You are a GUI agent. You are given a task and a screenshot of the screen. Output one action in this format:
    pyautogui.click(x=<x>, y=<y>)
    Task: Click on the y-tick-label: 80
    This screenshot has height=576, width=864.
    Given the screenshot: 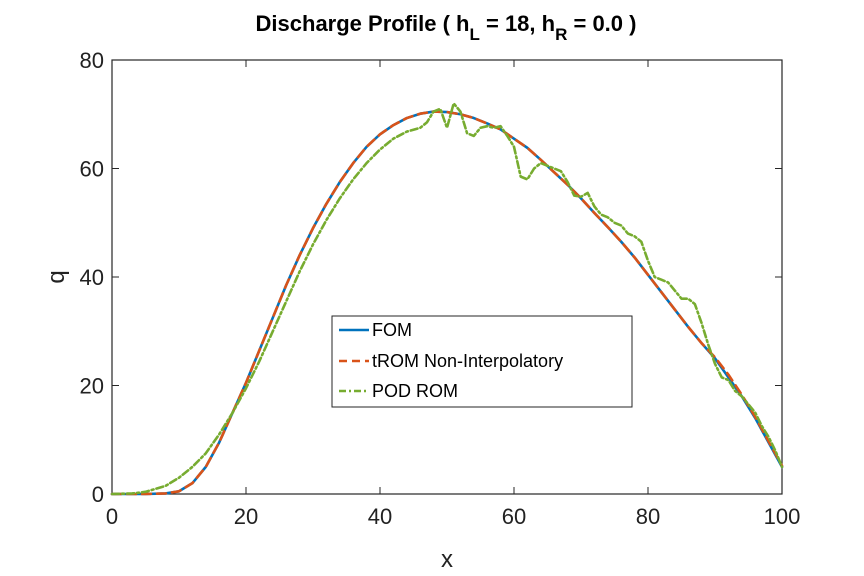 What is the action you would take?
    pyautogui.click(x=92, y=60)
    